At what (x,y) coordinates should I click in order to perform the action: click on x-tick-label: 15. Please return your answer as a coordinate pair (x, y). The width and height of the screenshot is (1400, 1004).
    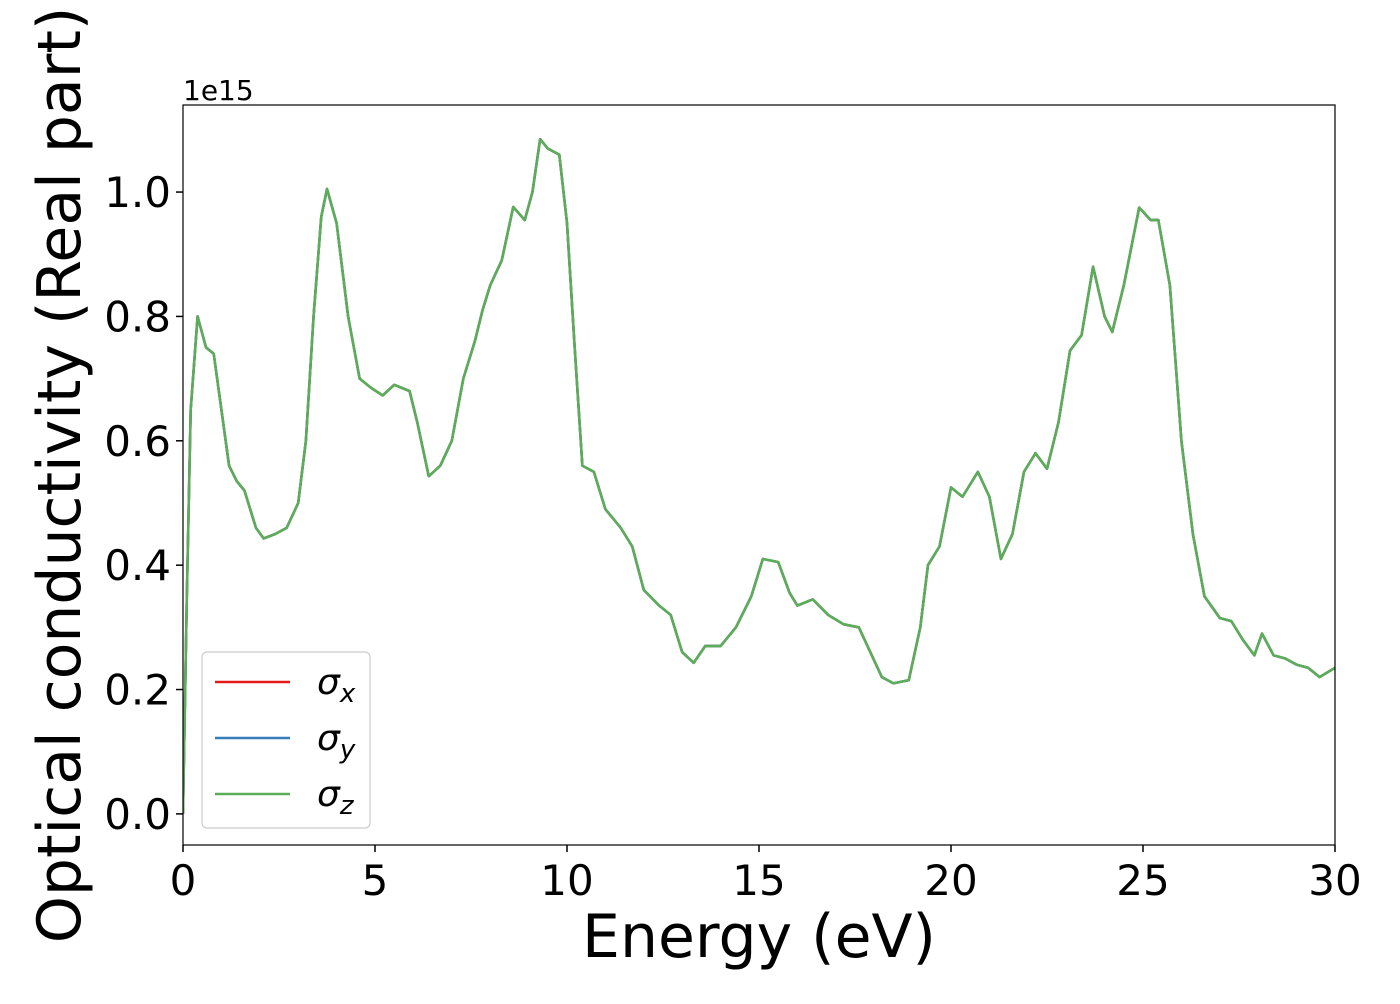
    Looking at the image, I should click on (758, 880).